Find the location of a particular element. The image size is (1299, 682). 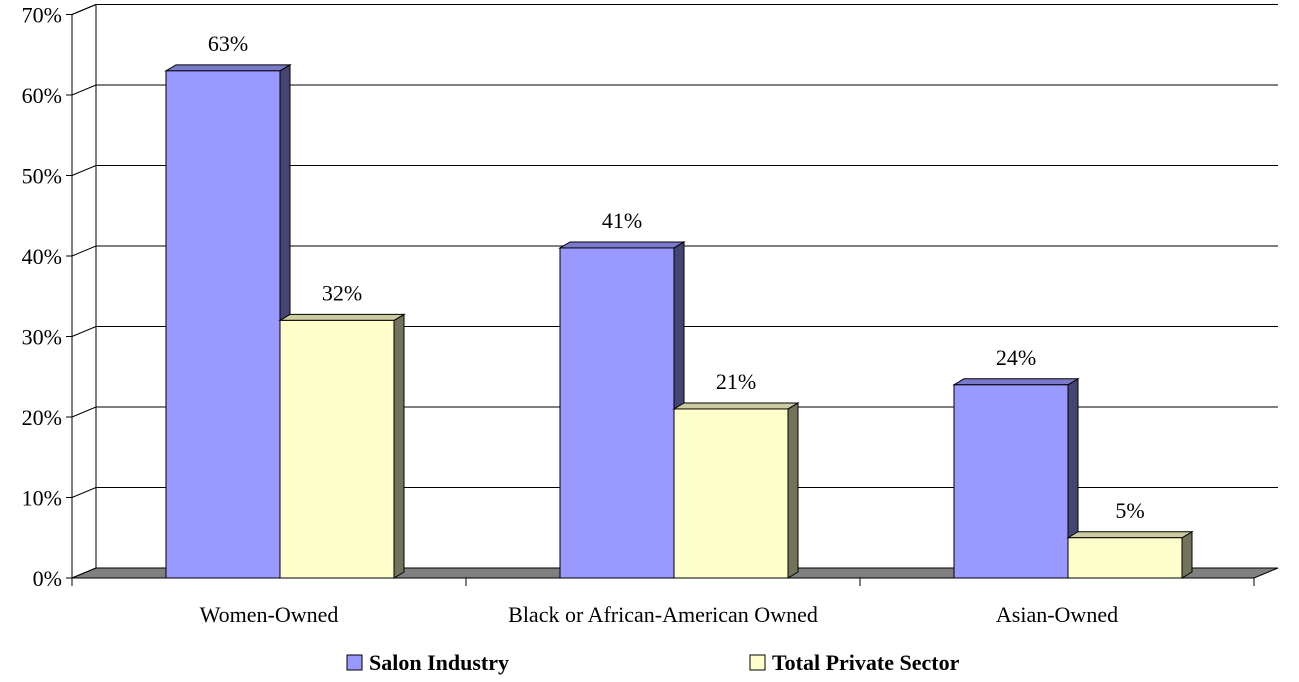

y-tick-label: 60% is located at coordinates (42, 95).